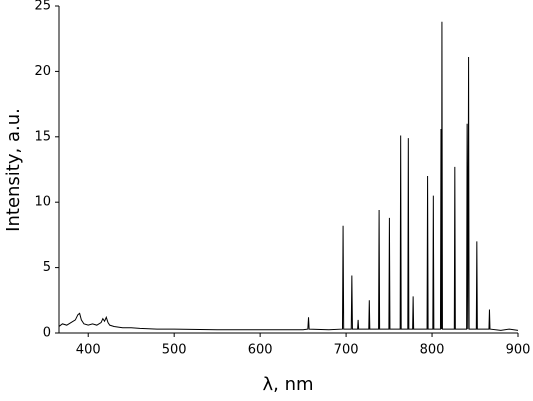  Describe the element at coordinates (174, 350) in the screenshot. I see `x-tick-label: 500` at that location.